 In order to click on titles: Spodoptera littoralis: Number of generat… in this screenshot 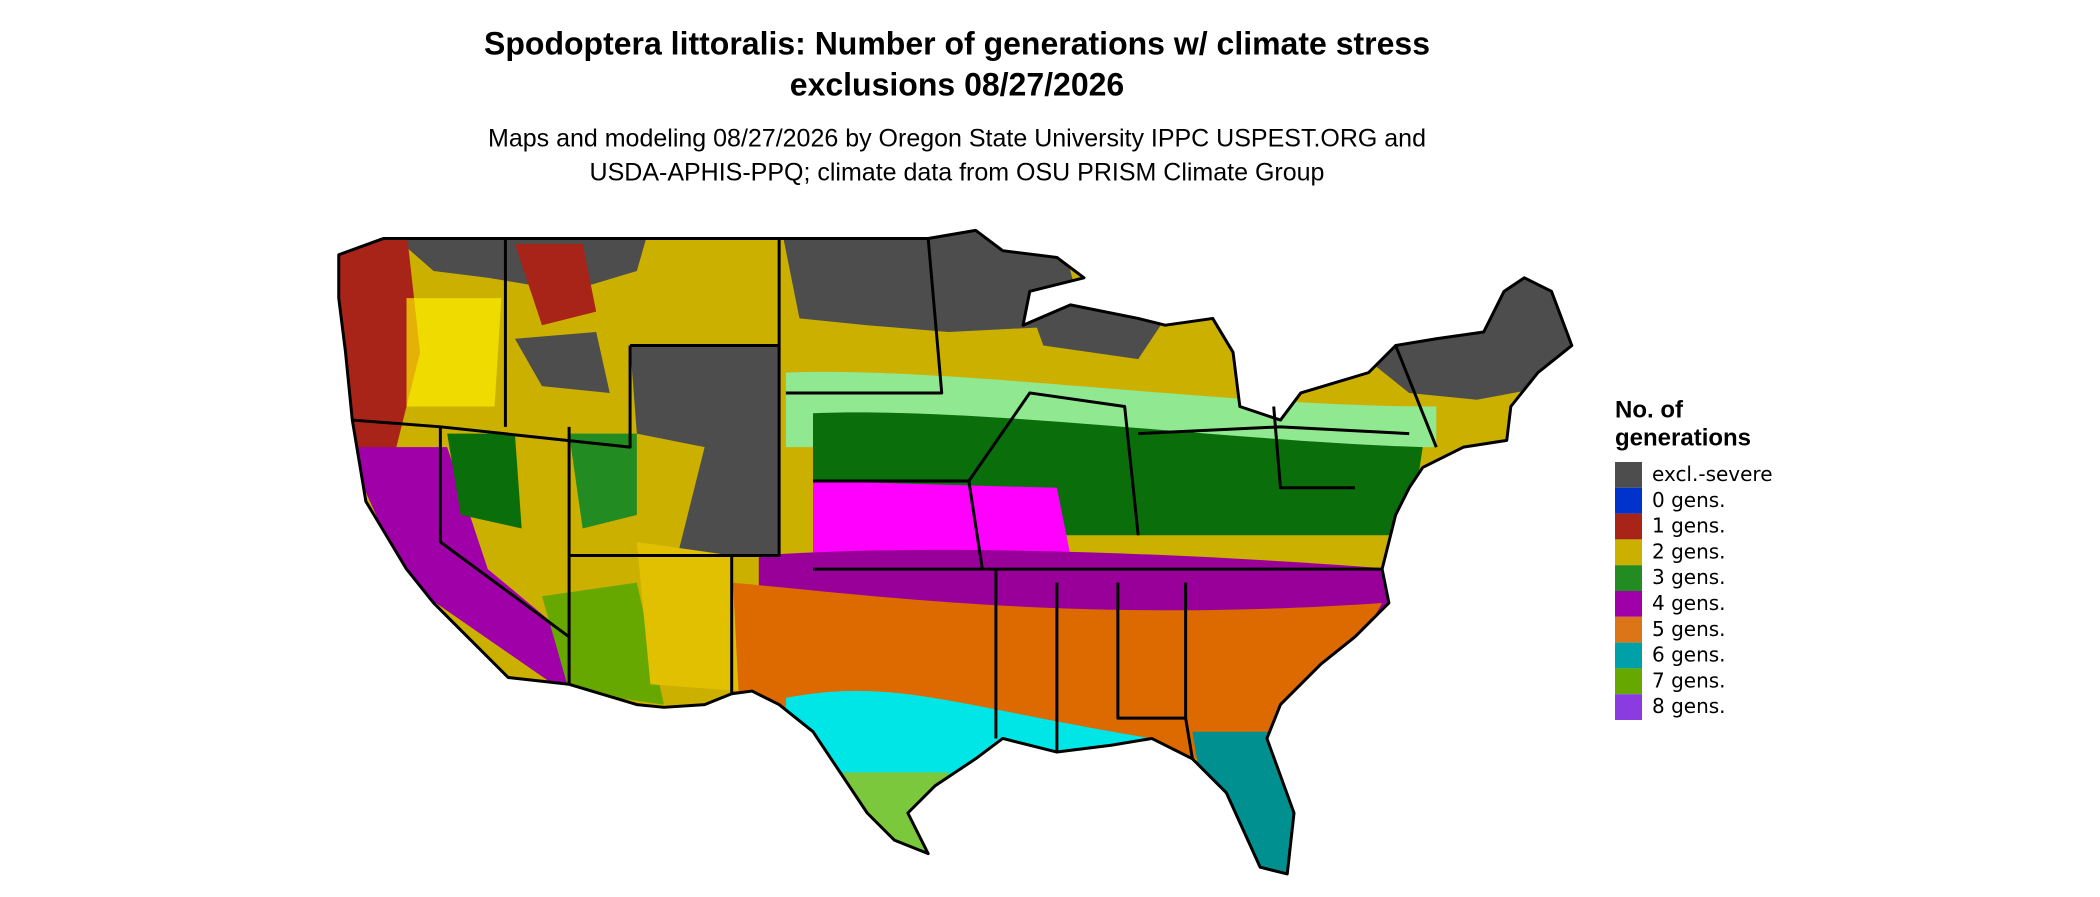, I will do `click(957, 105)`.